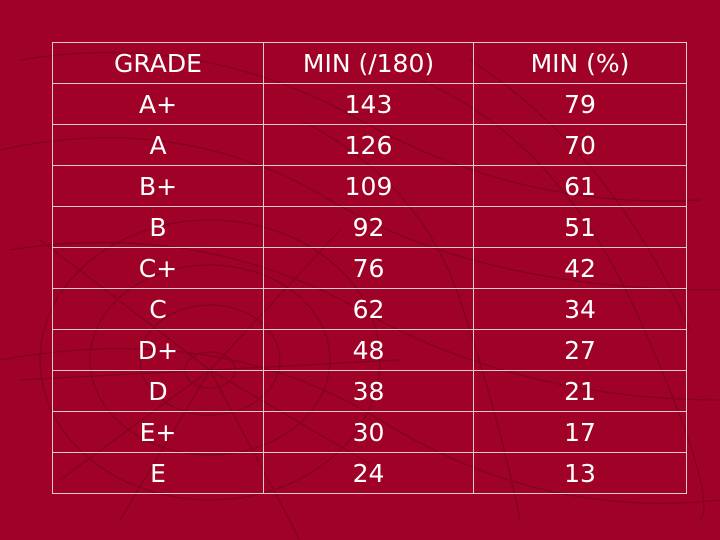 The image size is (720, 540). I want to click on min-percent-cell: 70, so click(580, 145).